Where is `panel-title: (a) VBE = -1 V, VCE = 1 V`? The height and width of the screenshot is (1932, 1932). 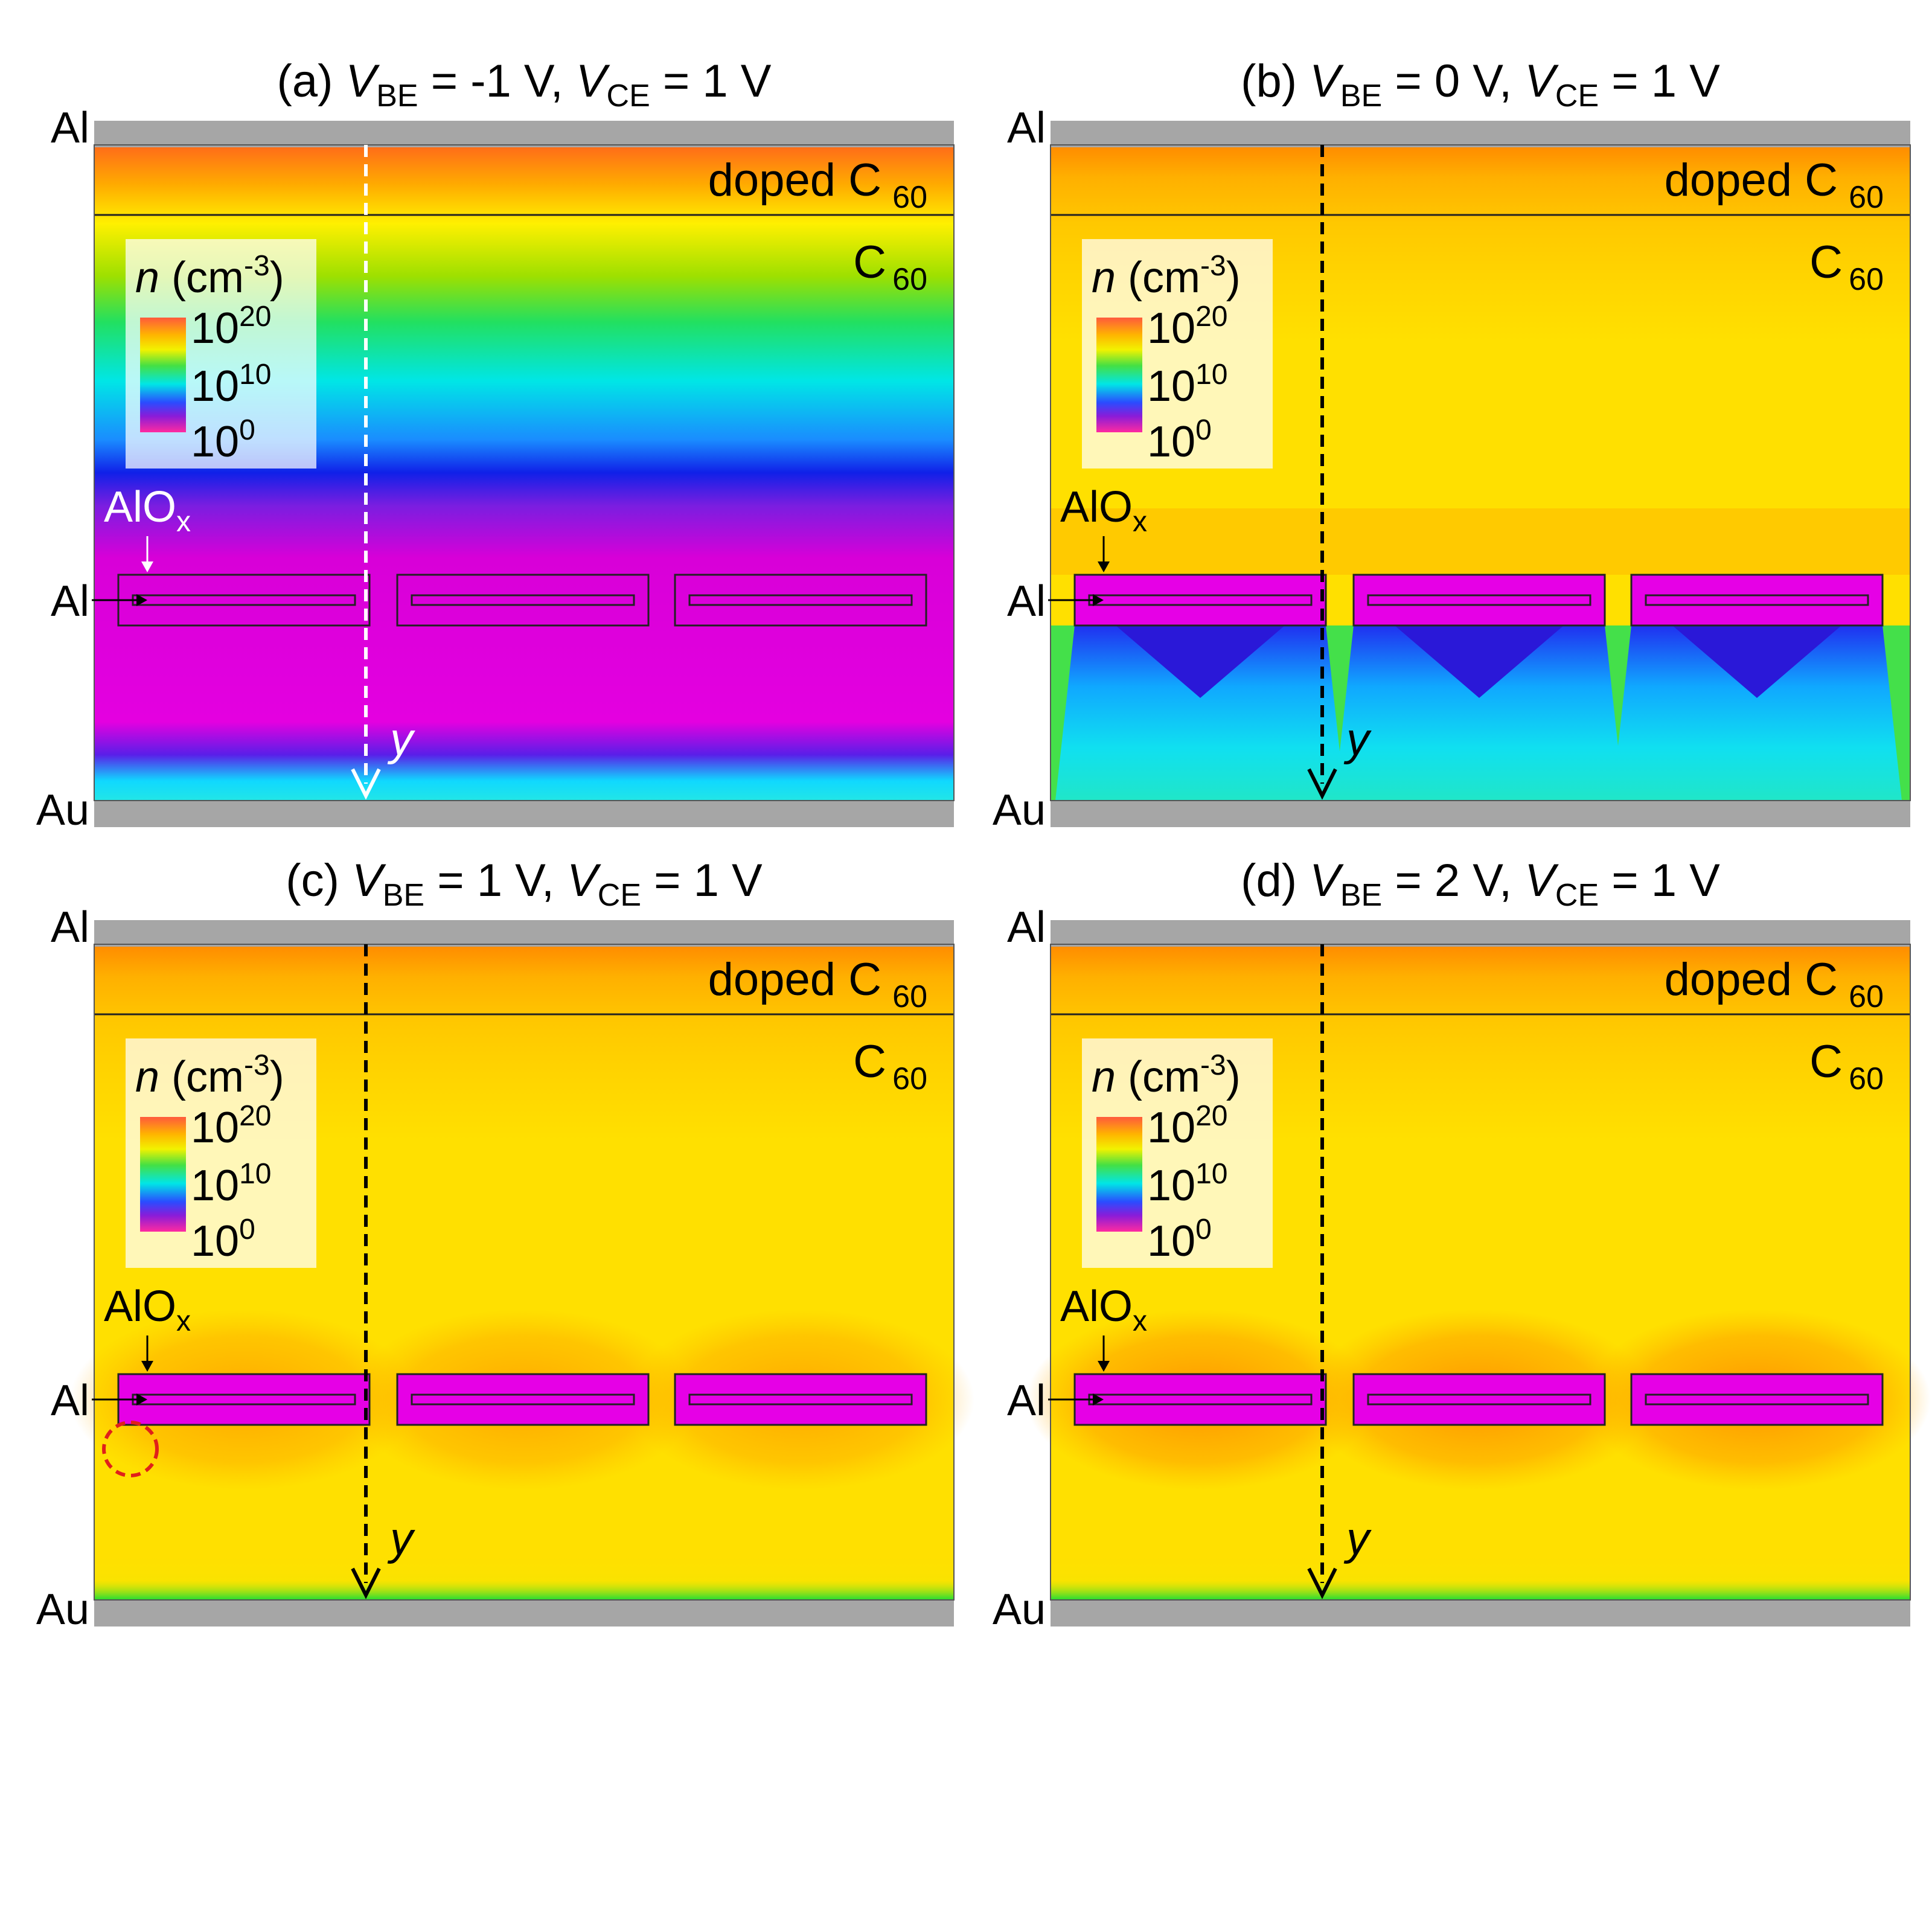 panel-title: (a) VBE = -1 V, VCE = 1 V is located at coordinates (525, 85).